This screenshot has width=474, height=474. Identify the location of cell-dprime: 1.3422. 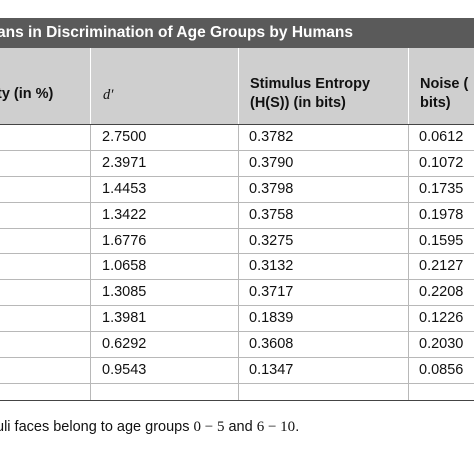
(124, 214).